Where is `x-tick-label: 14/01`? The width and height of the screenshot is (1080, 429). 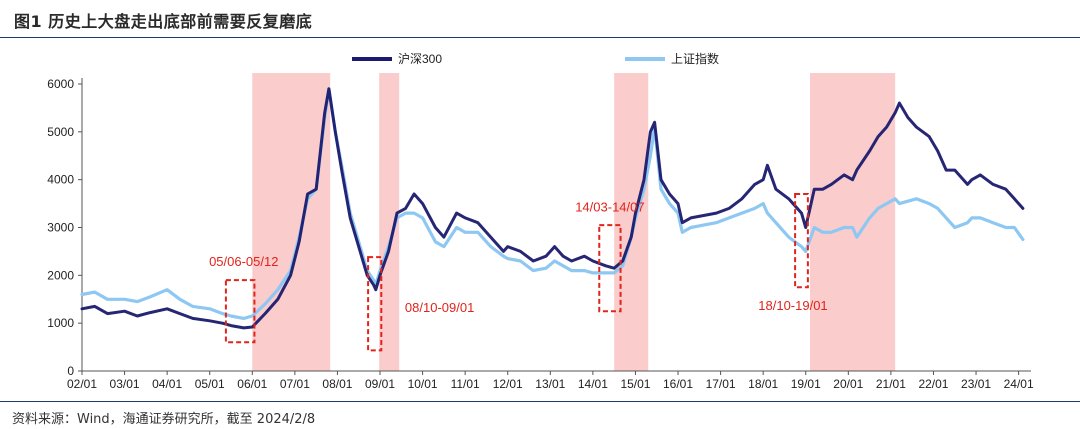
x-tick-label: 14/01 is located at coordinates (593, 384).